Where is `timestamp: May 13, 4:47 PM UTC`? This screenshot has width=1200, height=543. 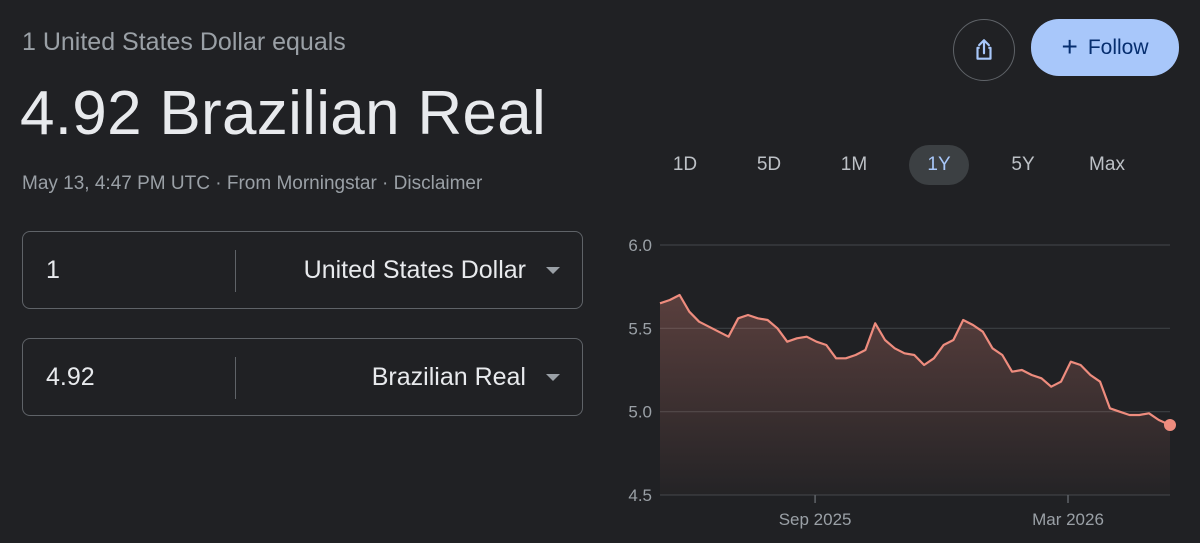
timestamp: May 13, 4:47 PM UTC is located at coordinates (116, 183).